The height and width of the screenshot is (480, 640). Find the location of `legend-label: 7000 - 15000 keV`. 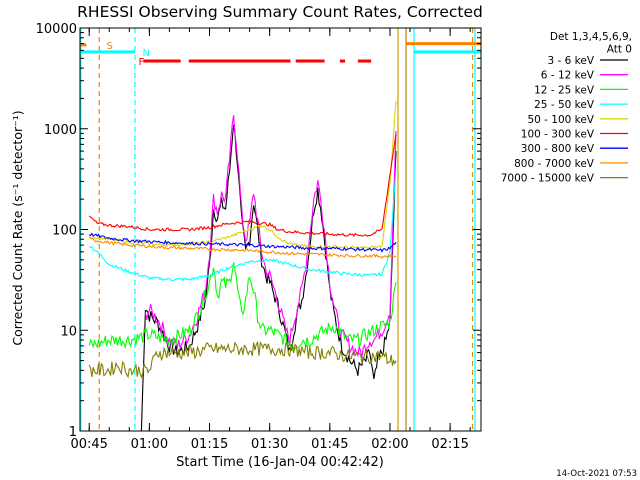

legend-label: 7000 - 15000 keV is located at coordinates (548, 179).